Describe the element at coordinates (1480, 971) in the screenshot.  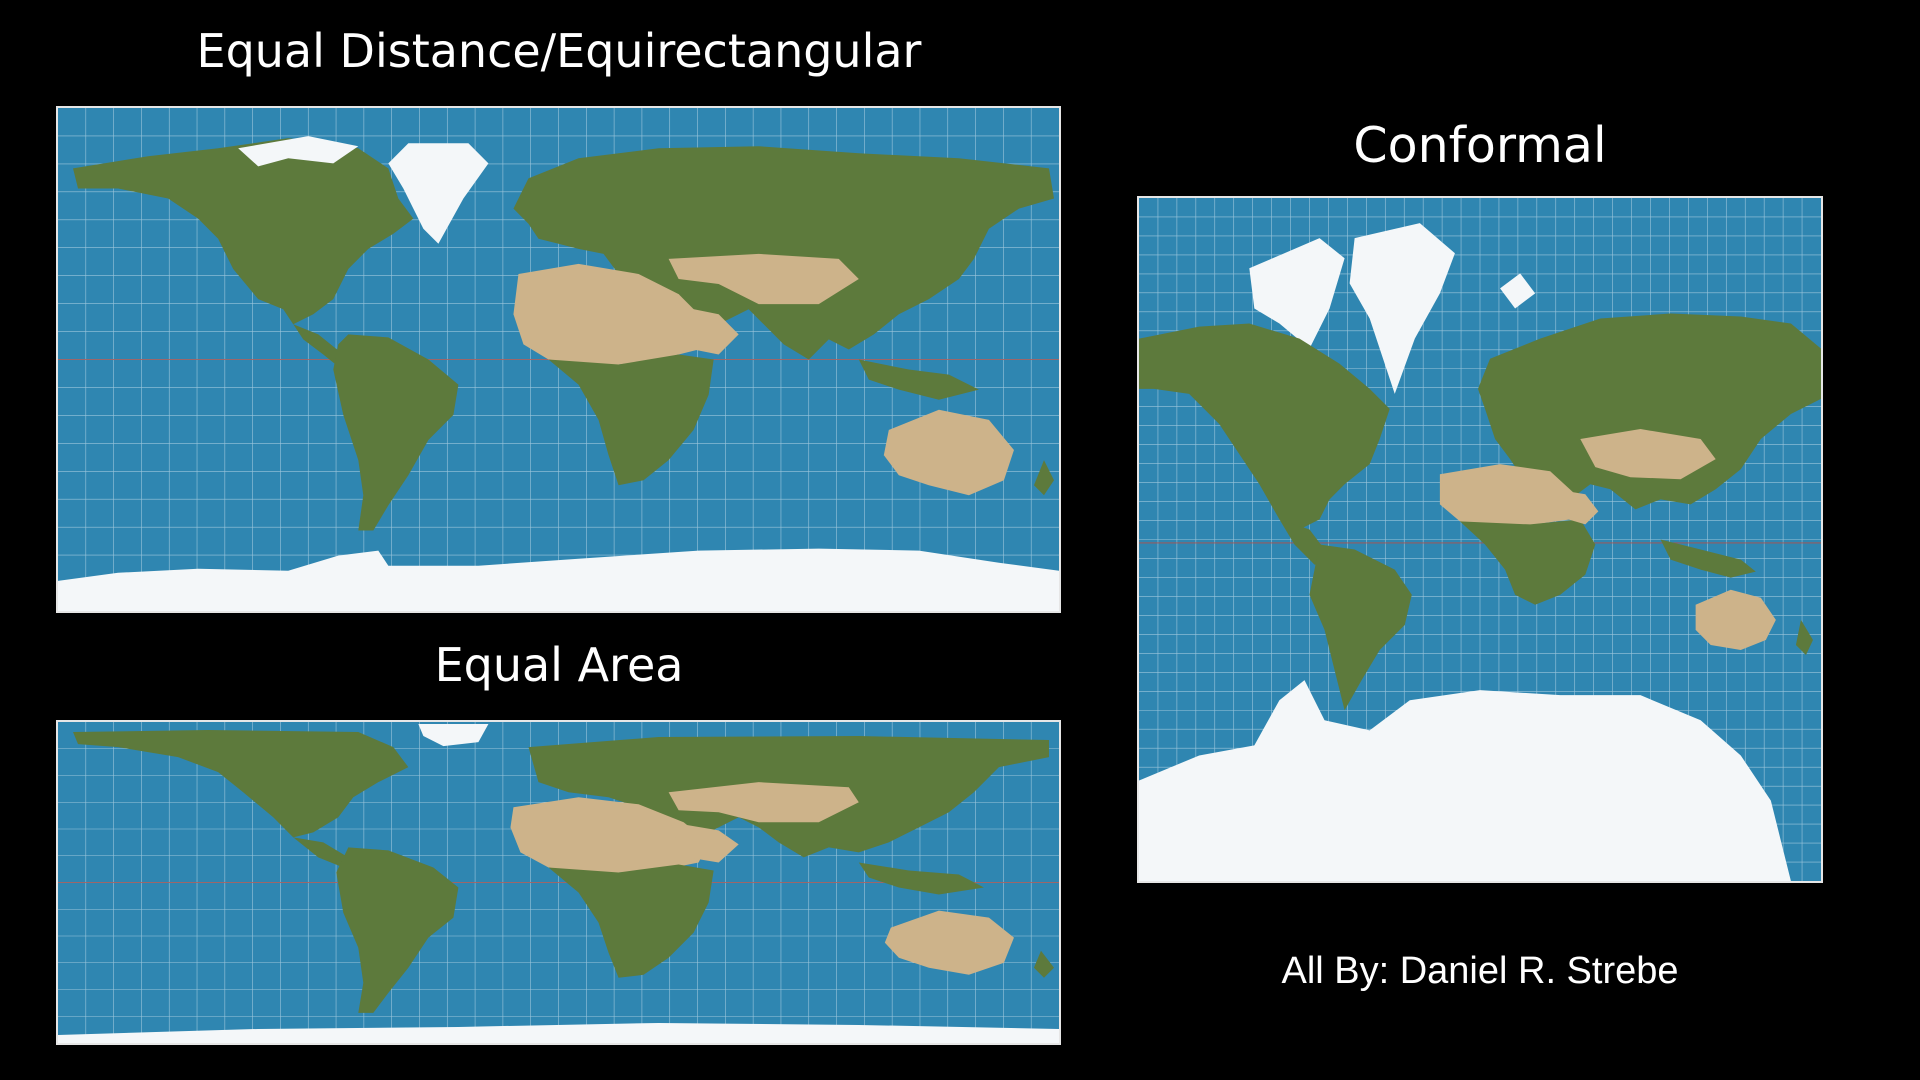
I see `credit-text: All By: Daniel R. Strebe` at that location.